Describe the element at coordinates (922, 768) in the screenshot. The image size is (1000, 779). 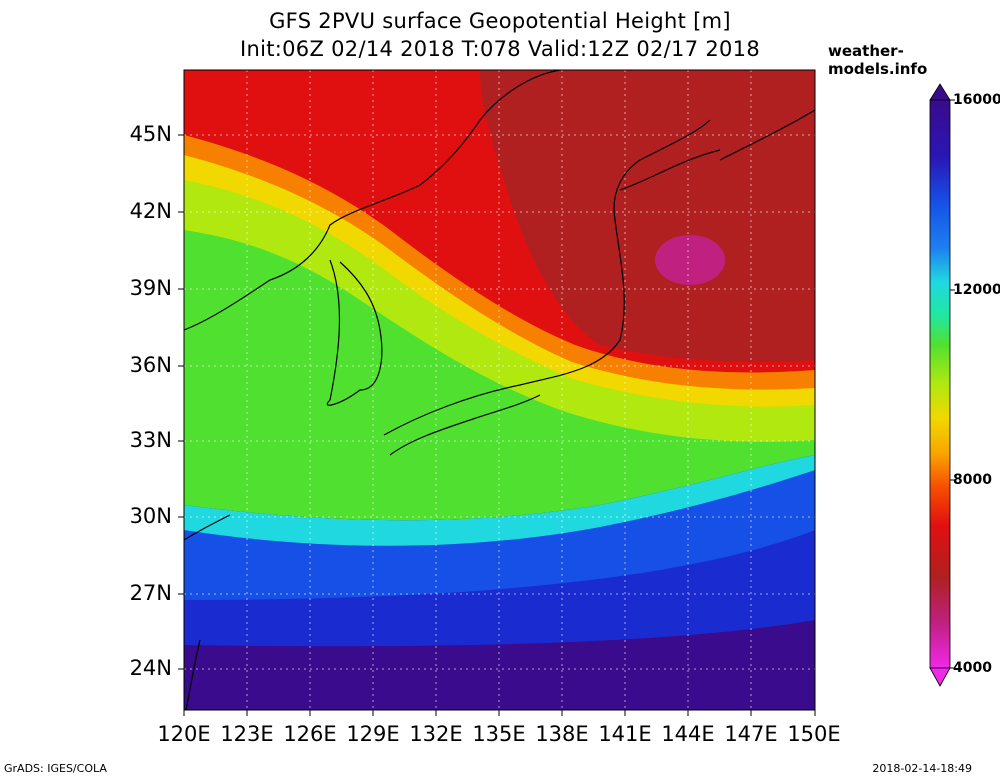
I see `footer-timestamp: 2018-02-14-18:49` at that location.